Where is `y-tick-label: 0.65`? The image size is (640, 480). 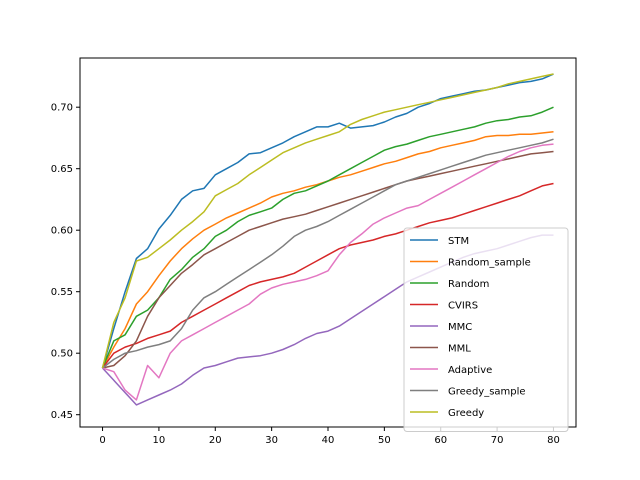
y-tick-label: 0.65 is located at coordinates (62, 169).